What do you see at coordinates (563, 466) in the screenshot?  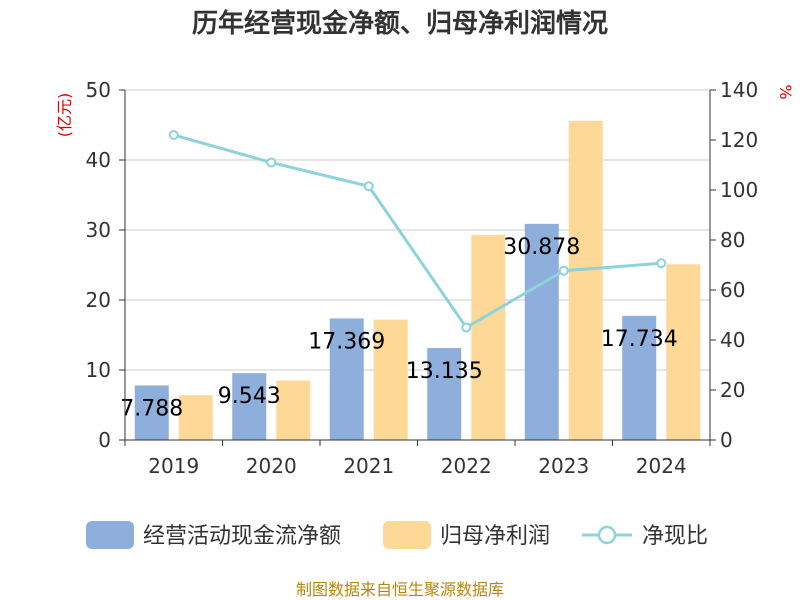 I see `x-tick-label: 2023` at bounding box center [563, 466].